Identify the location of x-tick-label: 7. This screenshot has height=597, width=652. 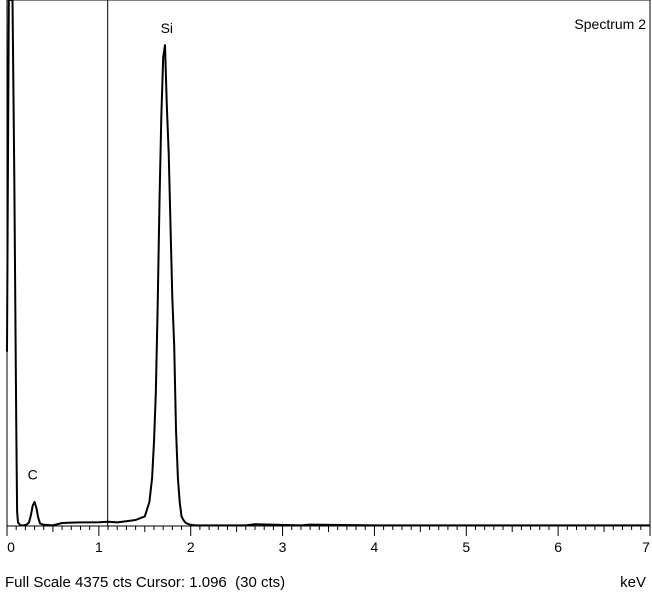
(646, 547).